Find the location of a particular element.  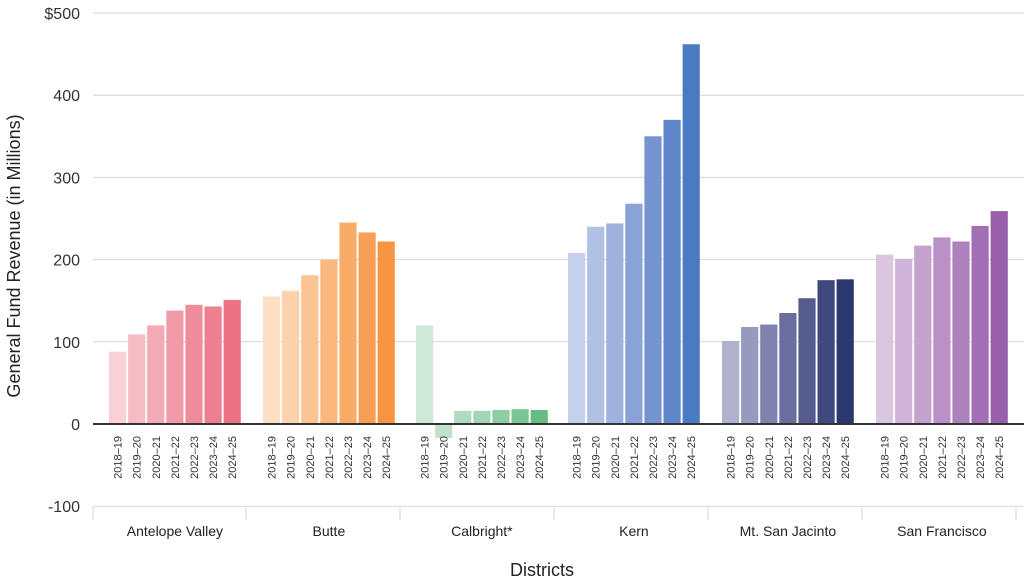

y-tick-label: 100 is located at coordinates (66, 343).